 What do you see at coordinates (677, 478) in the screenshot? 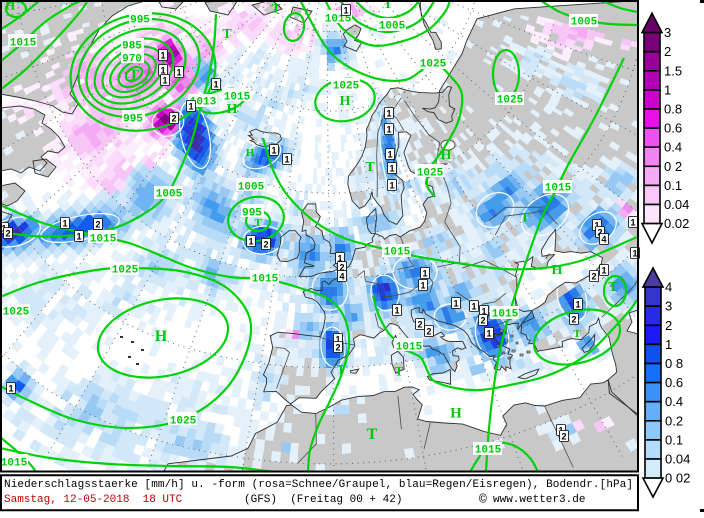
I see `svg-text: 0 02` at bounding box center [677, 478].